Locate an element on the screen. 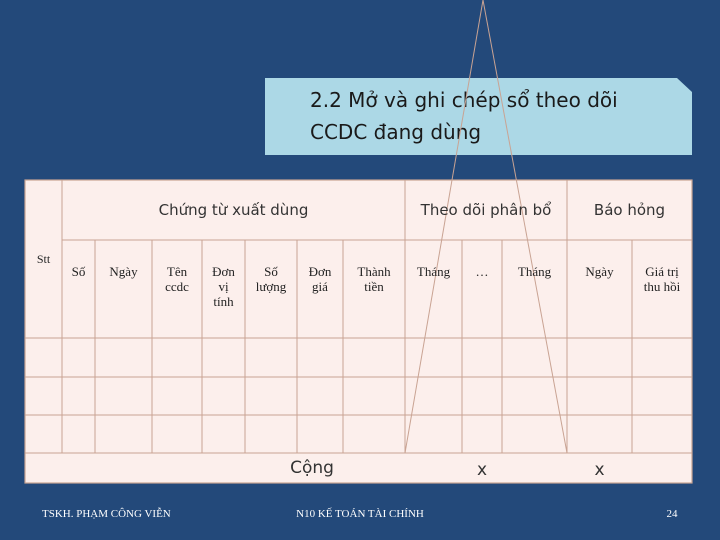  stt-header: Stt is located at coordinates (43, 258).